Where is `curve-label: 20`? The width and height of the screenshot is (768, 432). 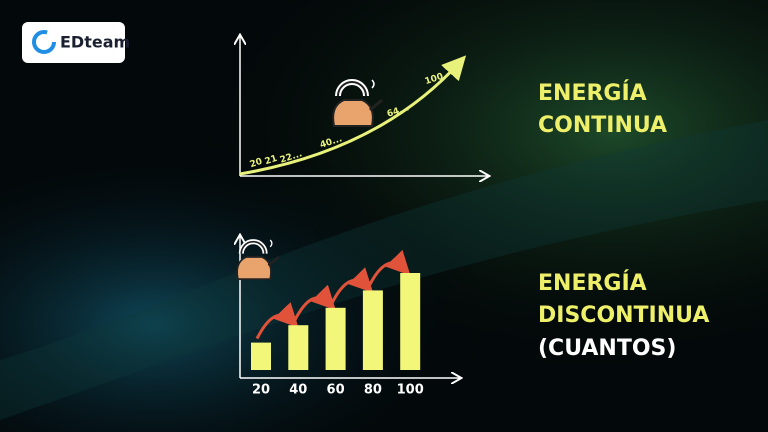 curve-label: 20 is located at coordinates (256, 163).